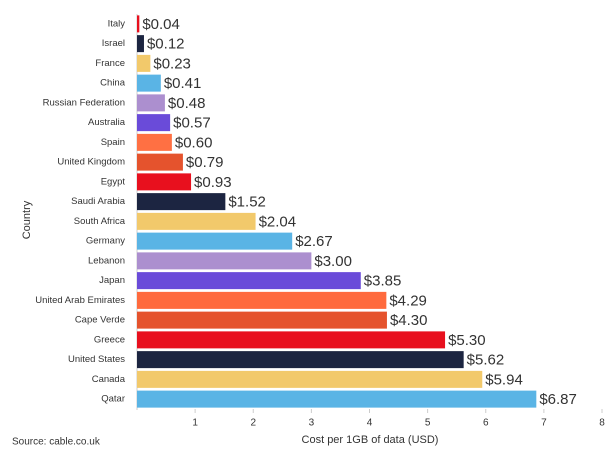 The image size is (614, 457). Describe the element at coordinates (408, 300) in the screenshot. I see `value-label: $4.29` at that location.